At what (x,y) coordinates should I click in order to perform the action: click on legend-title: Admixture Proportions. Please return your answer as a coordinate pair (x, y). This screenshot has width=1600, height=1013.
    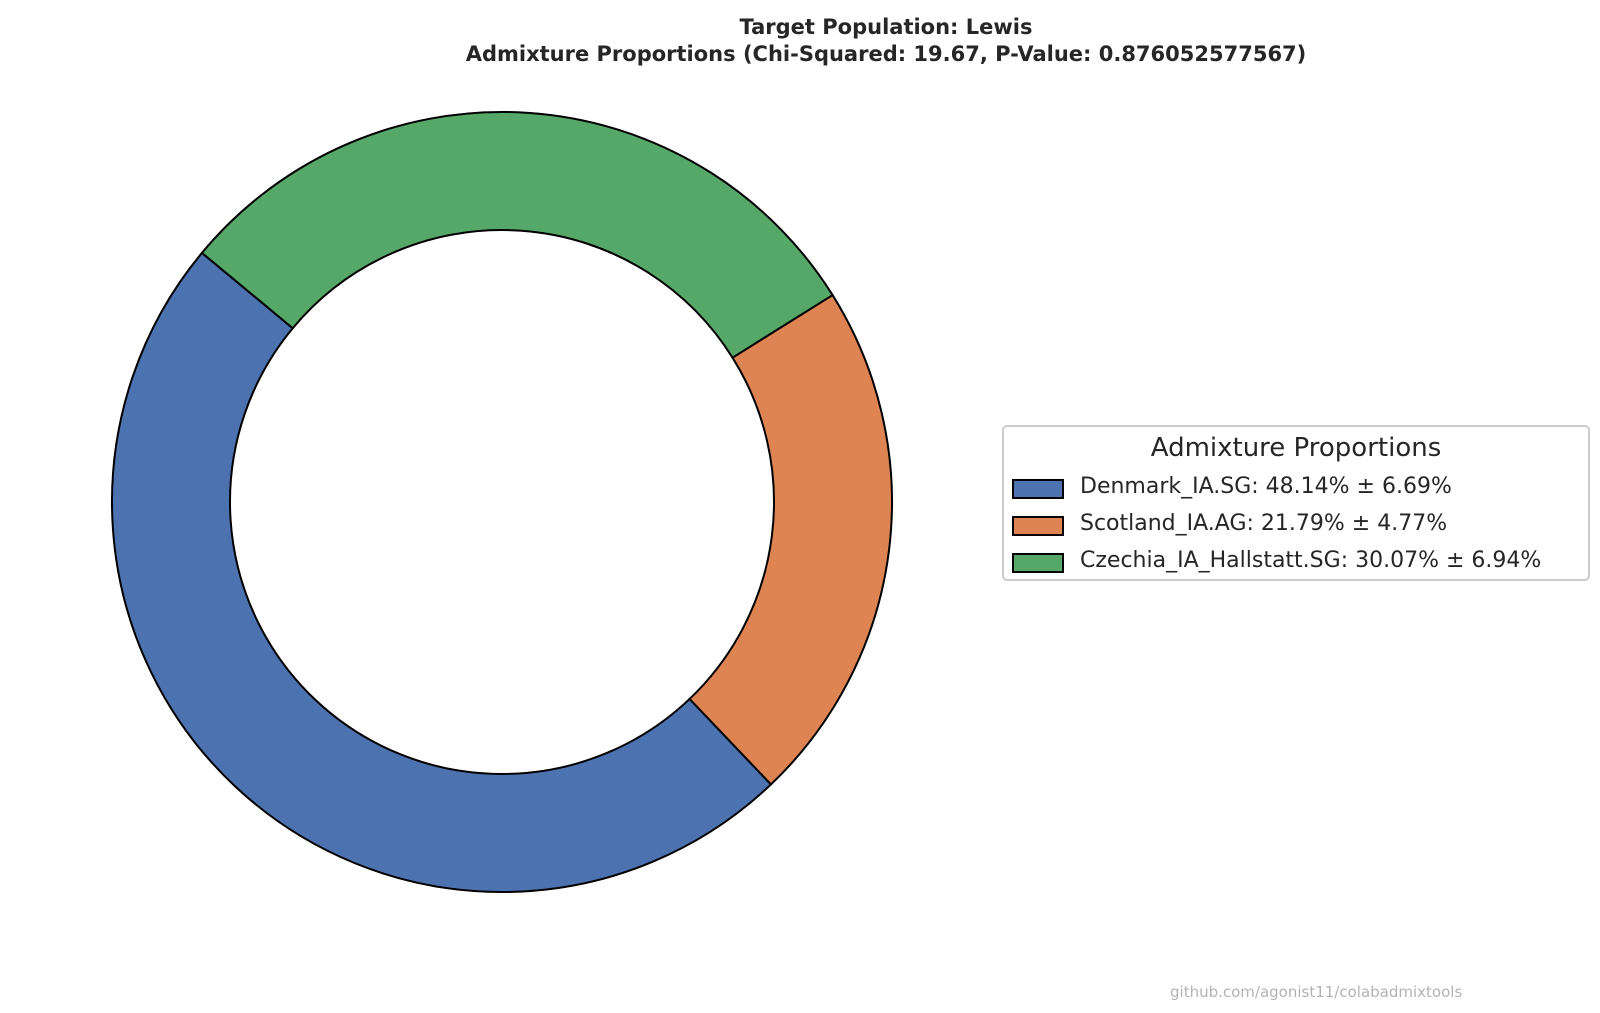
    Looking at the image, I should click on (1296, 448).